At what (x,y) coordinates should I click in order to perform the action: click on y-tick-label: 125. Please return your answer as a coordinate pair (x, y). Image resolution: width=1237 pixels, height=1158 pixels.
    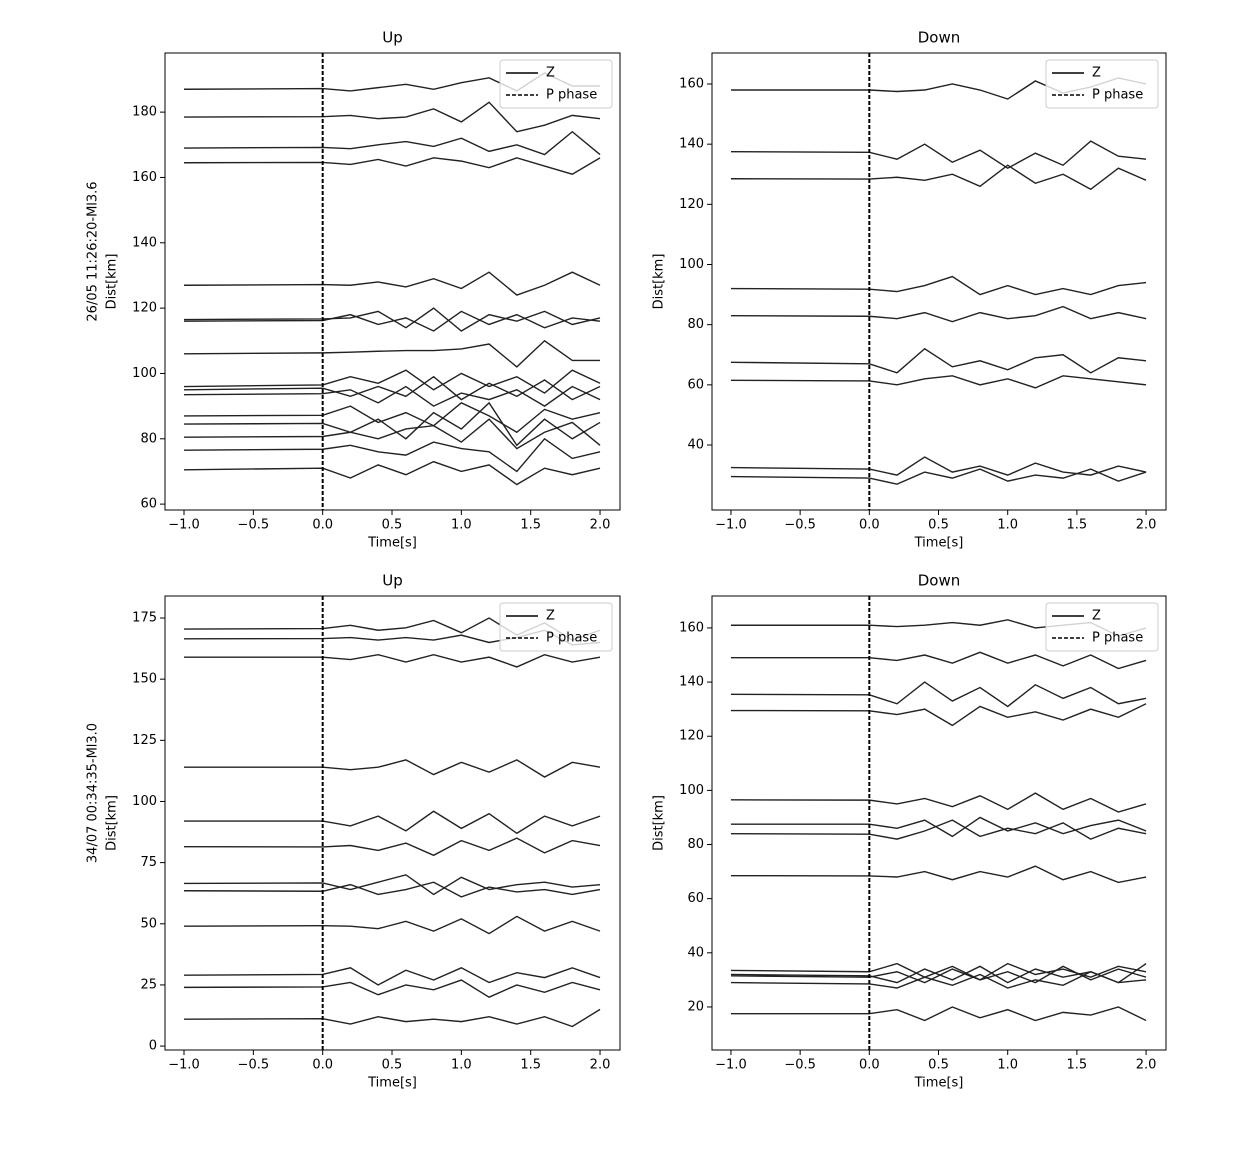
    Looking at the image, I should click on (144, 740).